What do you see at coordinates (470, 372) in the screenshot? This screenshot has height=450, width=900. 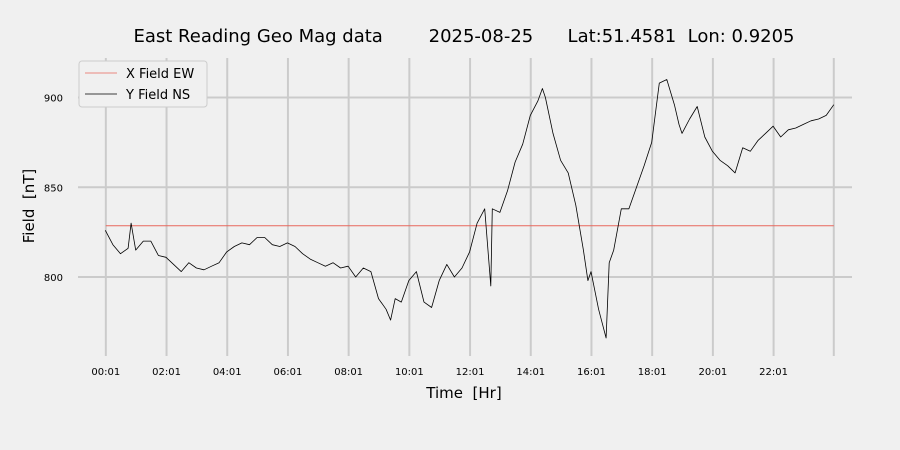 I see `x-tick-label: 12:01` at bounding box center [470, 372].